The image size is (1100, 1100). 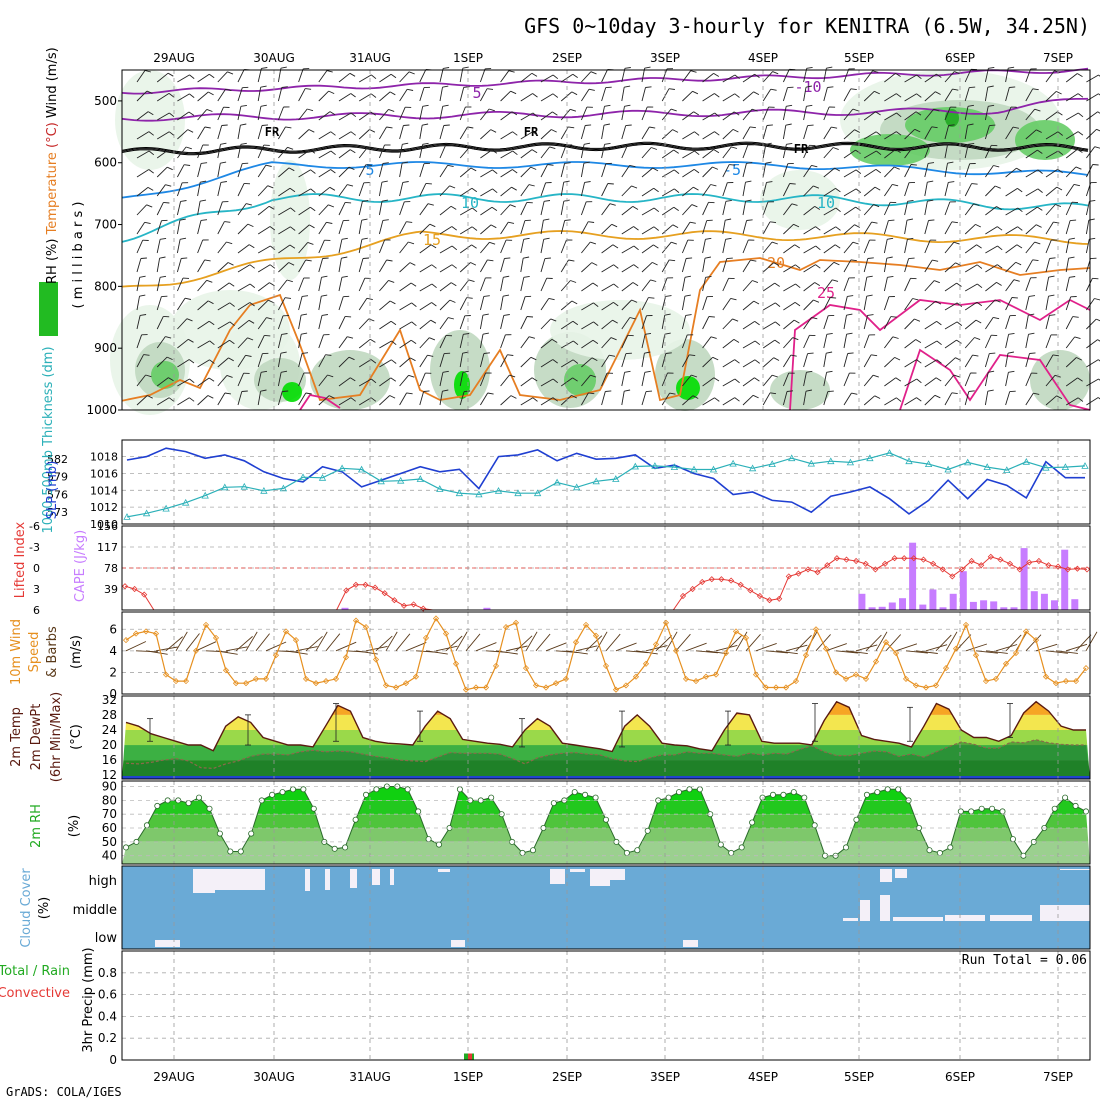 What do you see at coordinates (204, 881) in the screenshot?
I see `high-cloud-block` at bounding box center [204, 881].